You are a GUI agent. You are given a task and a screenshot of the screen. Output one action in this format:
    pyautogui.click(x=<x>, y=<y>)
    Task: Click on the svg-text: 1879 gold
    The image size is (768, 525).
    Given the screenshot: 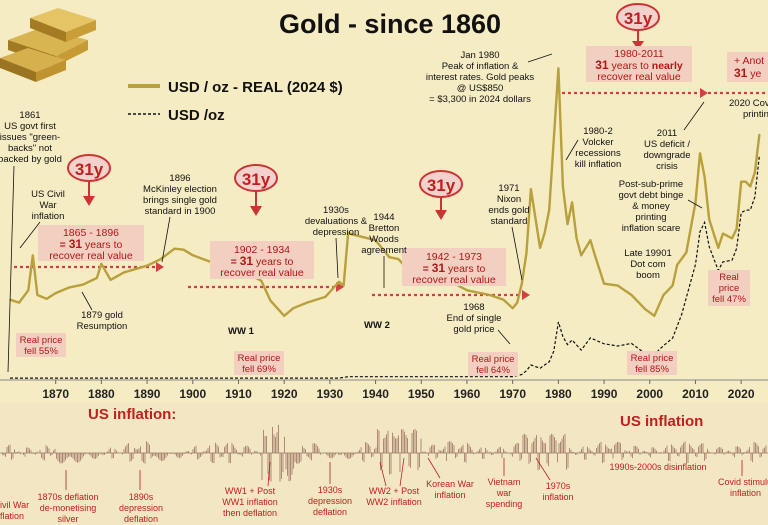 What is the action you would take?
    pyautogui.click(x=102, y=315)
    